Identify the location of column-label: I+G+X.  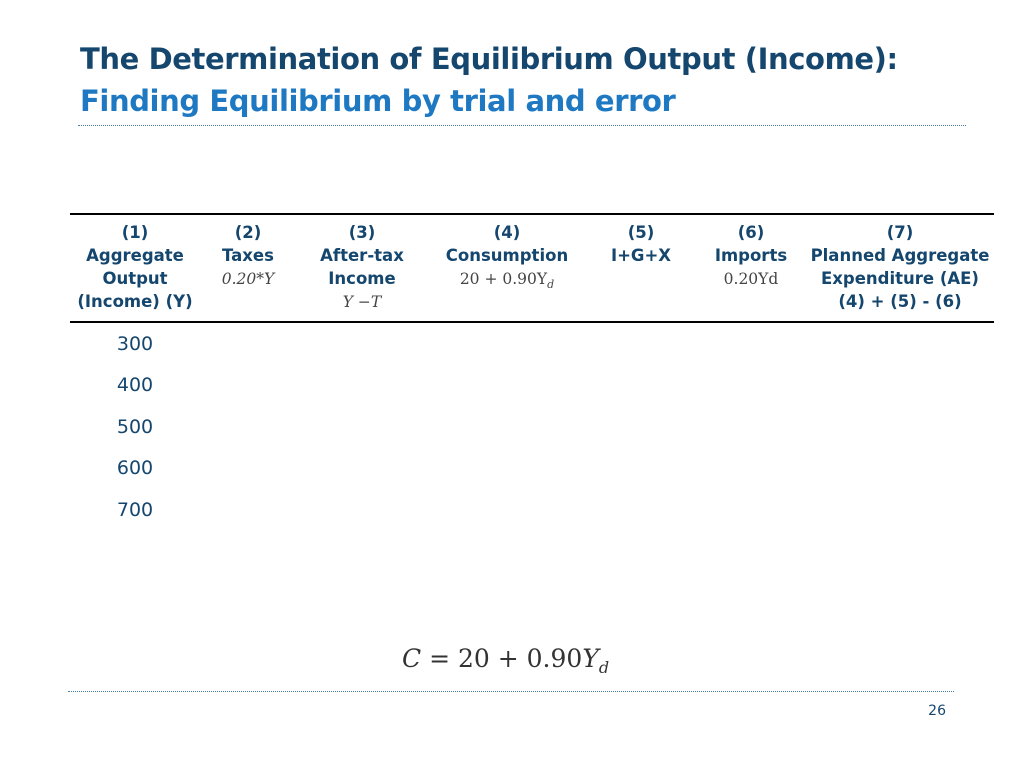
(641, 255).